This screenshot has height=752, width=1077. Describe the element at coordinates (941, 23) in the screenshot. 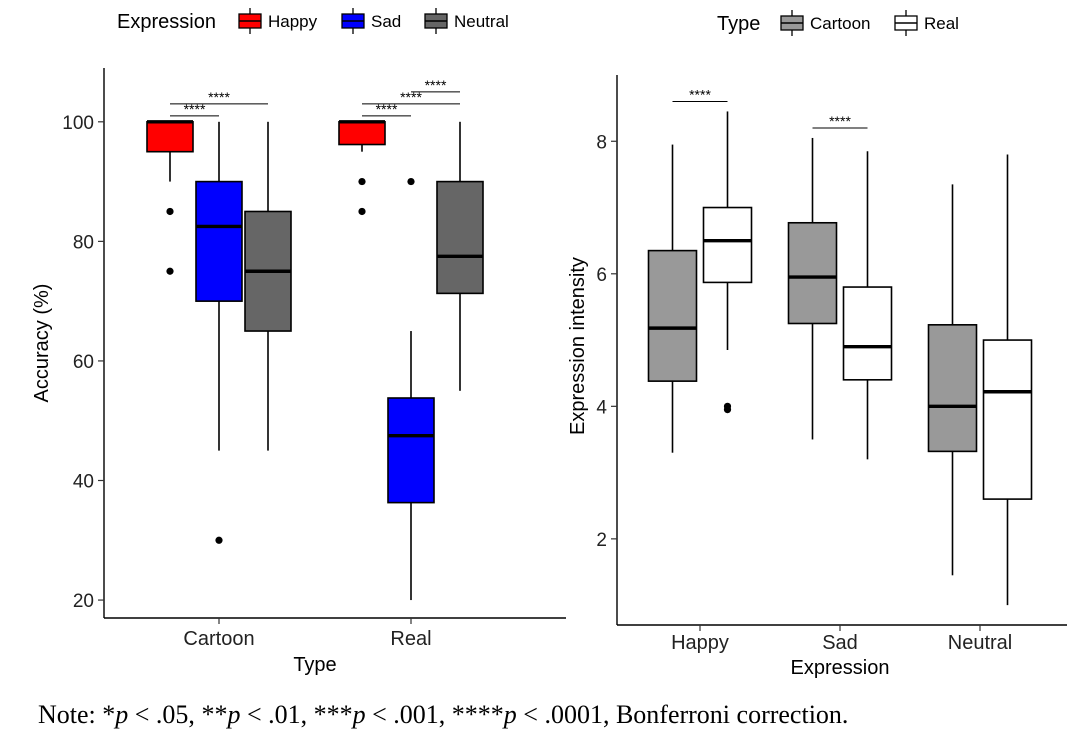

I see `p2-legend-label-real: Real` at that location.